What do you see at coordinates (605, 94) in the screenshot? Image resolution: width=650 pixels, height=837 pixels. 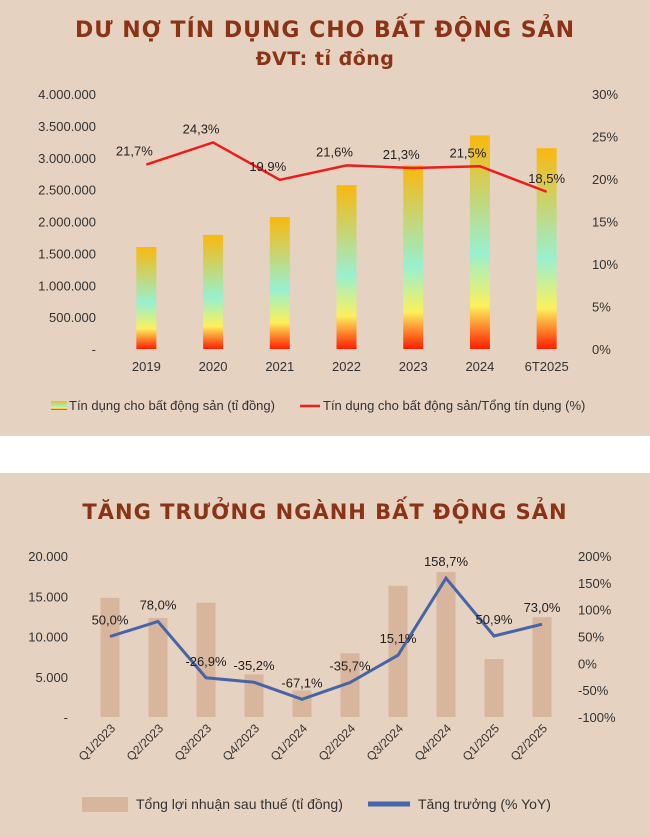 I see `y2-tick-label: 30%` at bounding box center [605, 94].